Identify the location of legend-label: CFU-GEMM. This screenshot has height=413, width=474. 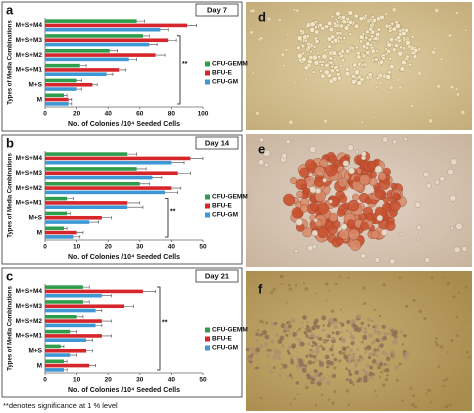
(230, 197).